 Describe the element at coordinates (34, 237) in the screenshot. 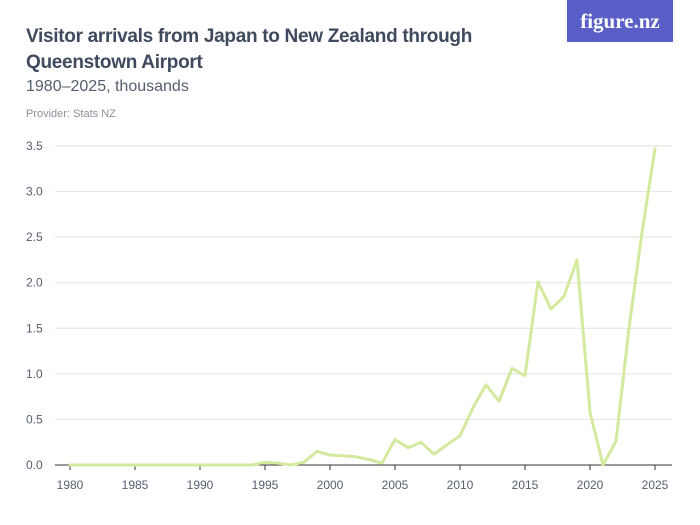

I see `y-tick-label: 2.5` at that location.